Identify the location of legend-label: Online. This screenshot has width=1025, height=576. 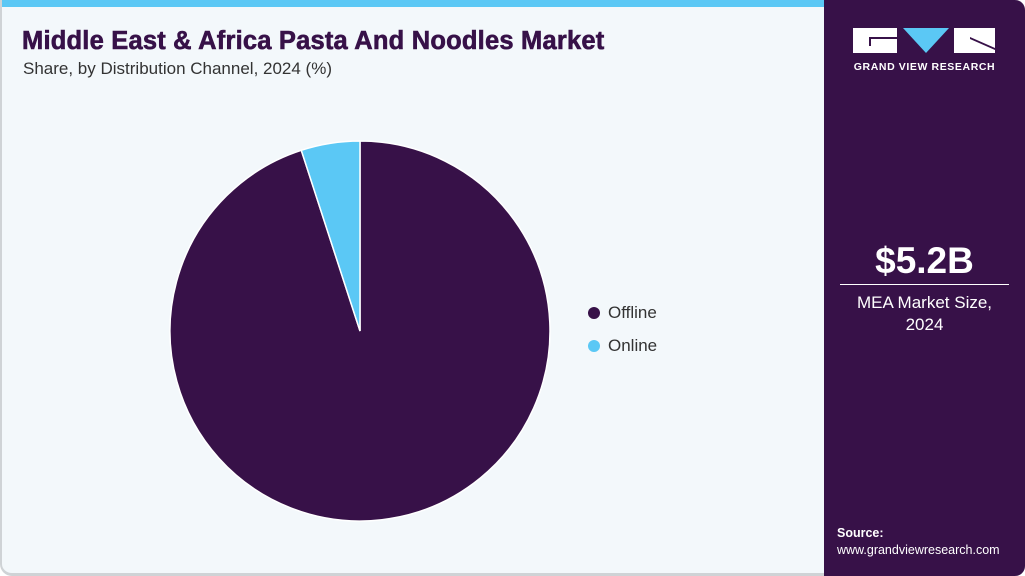
(633, 345).